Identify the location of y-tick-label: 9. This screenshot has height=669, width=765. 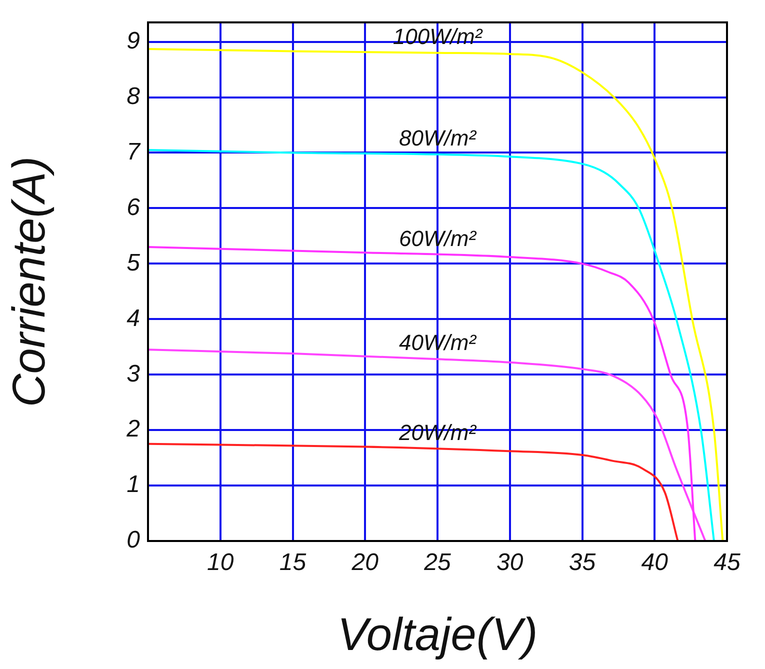
(133, 40).